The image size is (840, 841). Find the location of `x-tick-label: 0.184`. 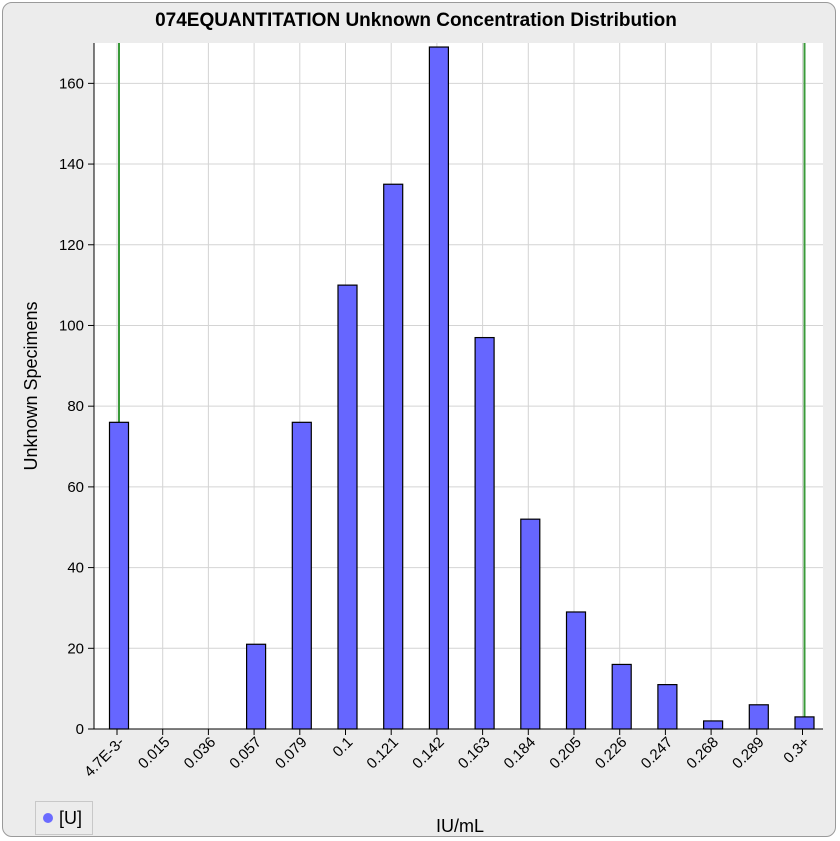

x-tick-label: 0.184 is located at coordinates (520, 753).